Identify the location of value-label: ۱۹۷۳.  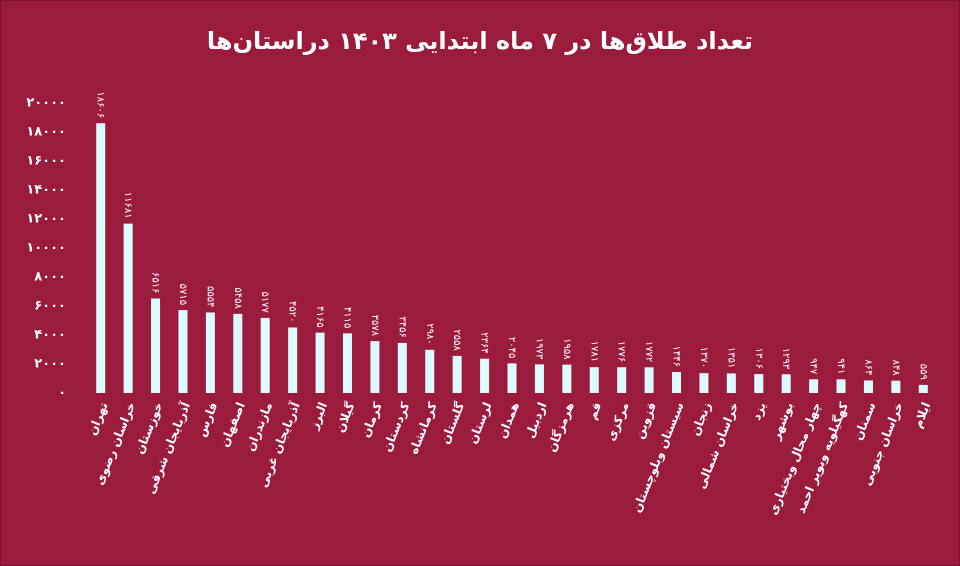
(538, 349).